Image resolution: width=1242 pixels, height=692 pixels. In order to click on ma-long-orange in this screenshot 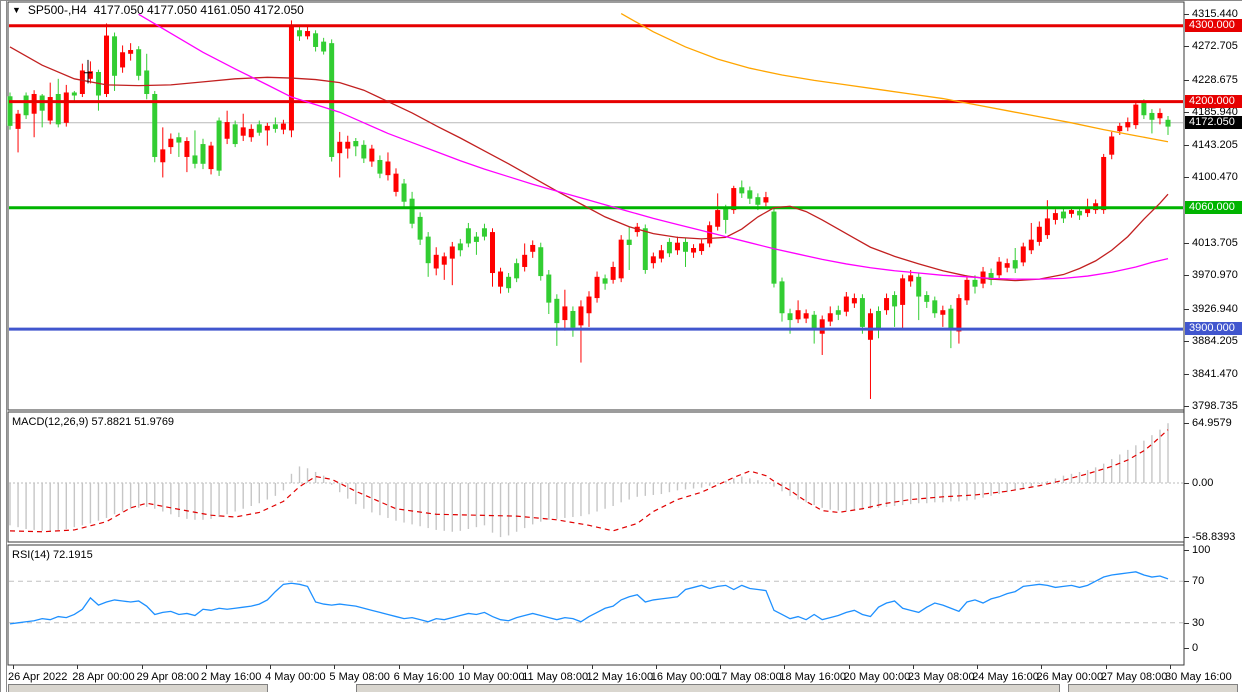, I will do `click(894, 78)`.